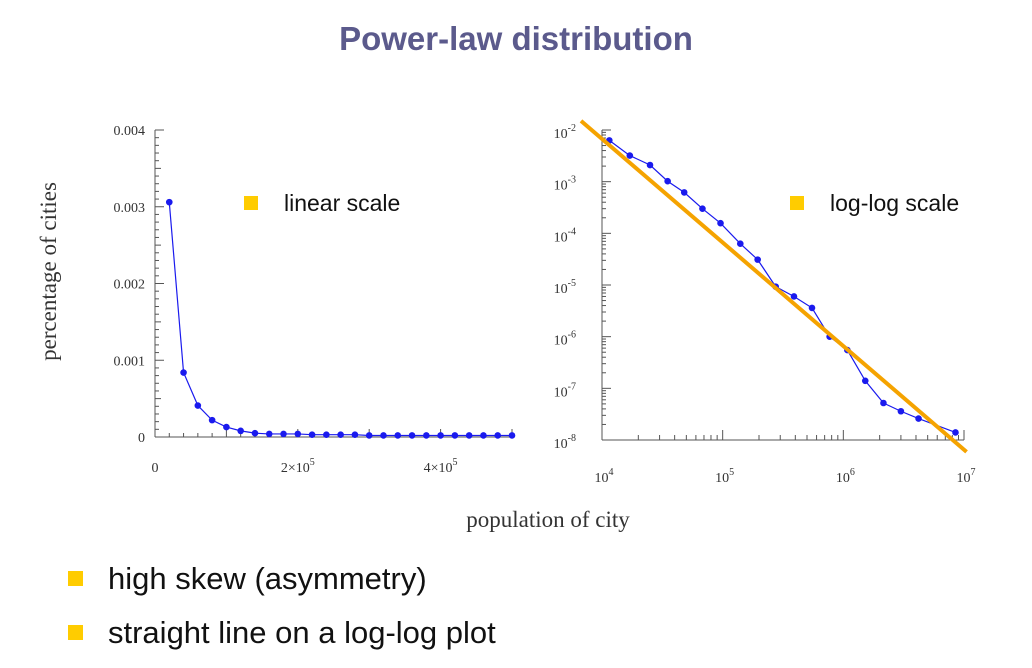 The height and width of the screenshot is (668, 1032). Describe the element at coordinates (604, 476) in the screenshot. I see `x-tick-label: 10⁴` at that location.